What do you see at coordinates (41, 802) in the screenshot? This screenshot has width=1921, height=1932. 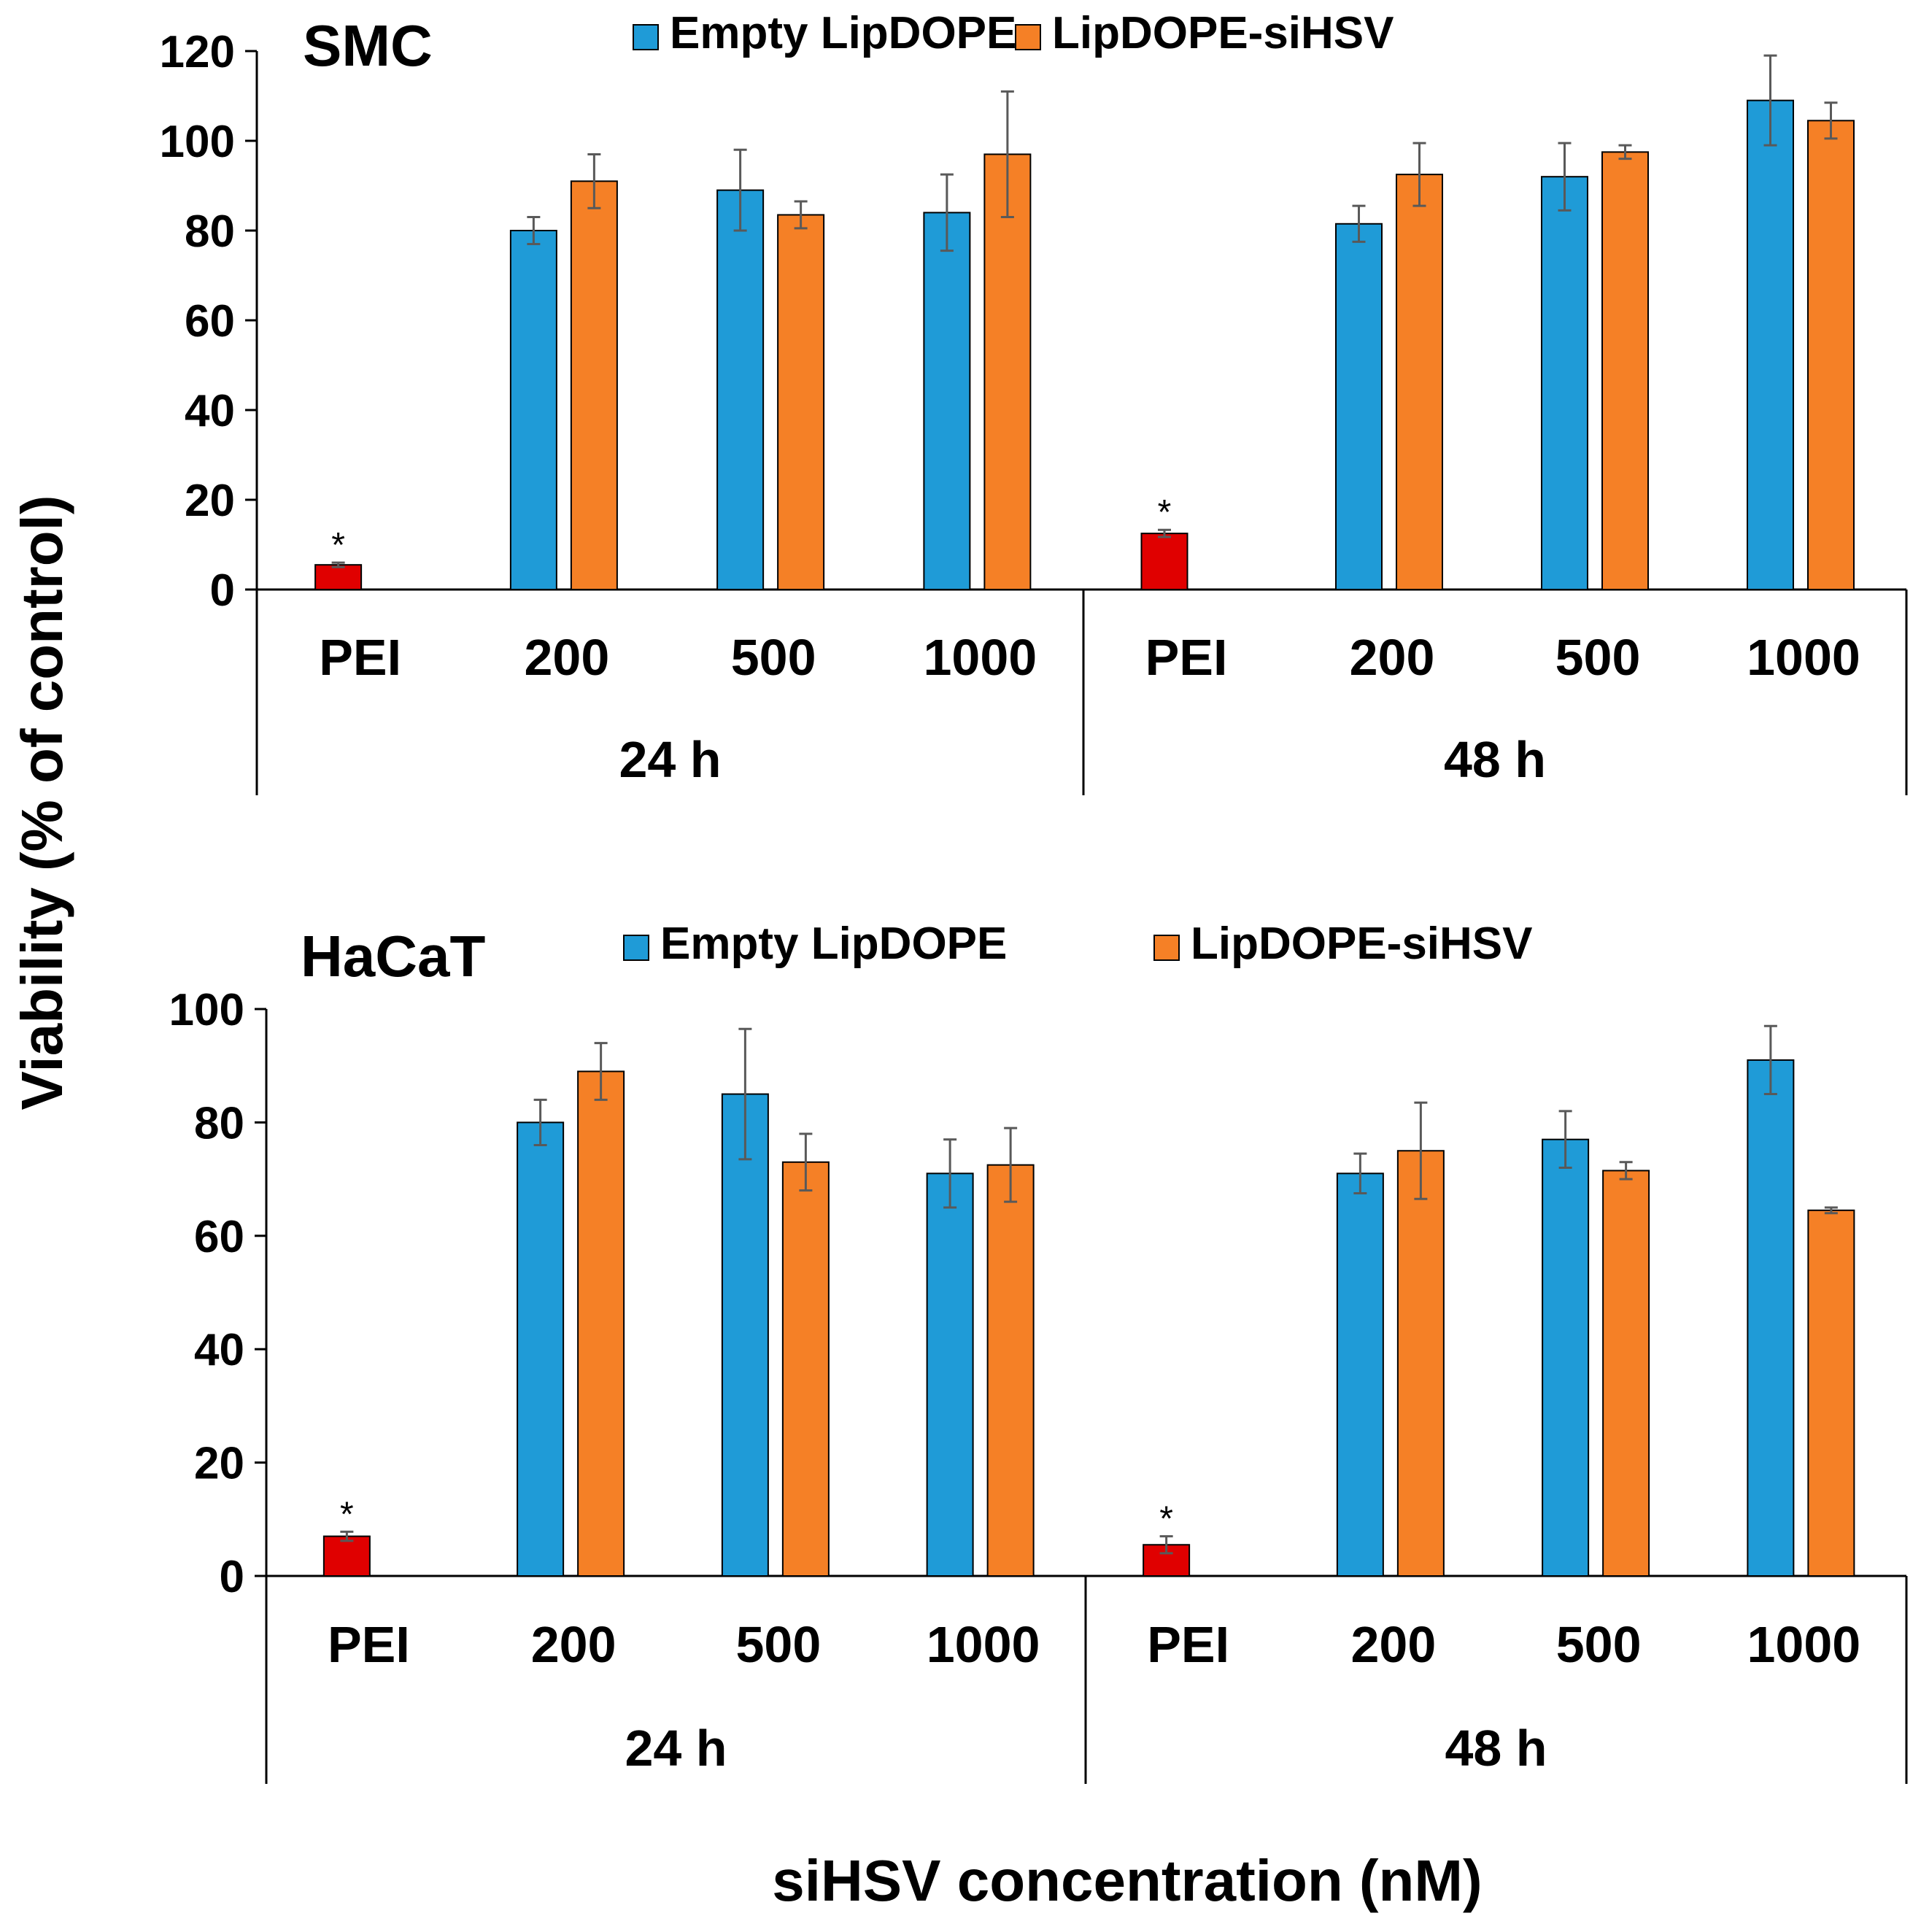 I see `y-axis-title: Viability (% of control)` at bounding box center [41, 802].